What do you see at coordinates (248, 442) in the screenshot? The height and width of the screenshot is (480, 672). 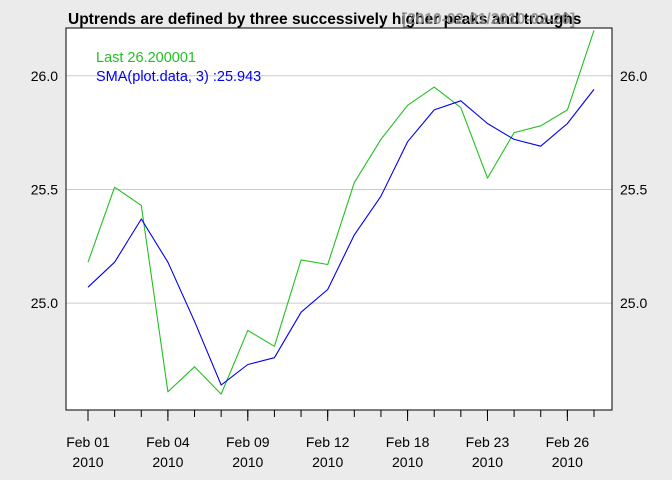 I see `x-tick-label: Feb 09` at bounding box center [248, 442].